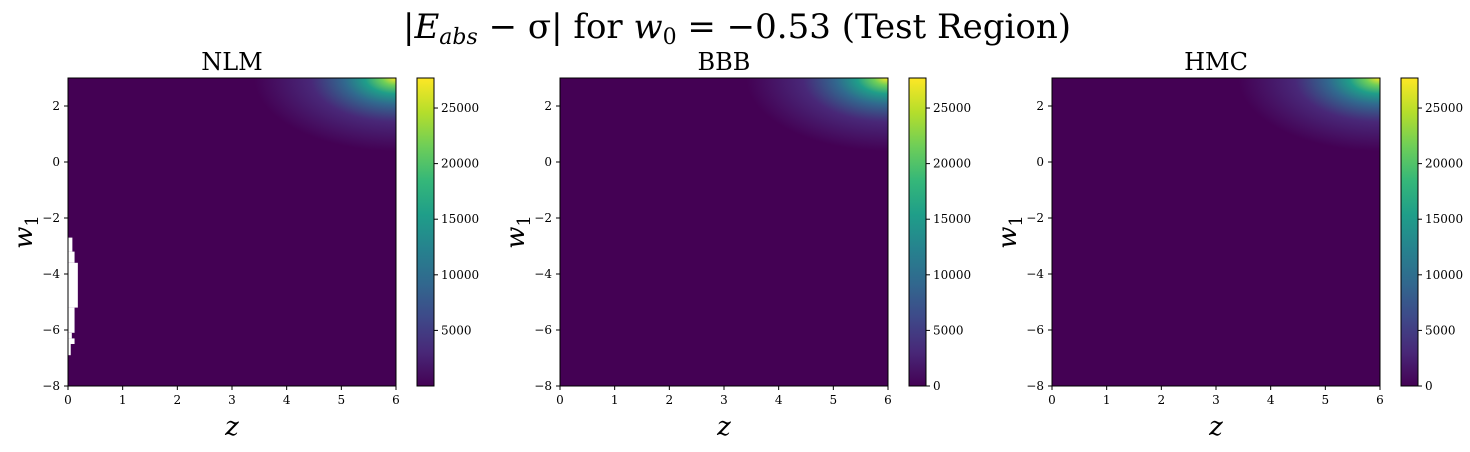 This screenshot has height=452, width=1470. I want to click on figure-title: |Eabs − σ| for w0 = −0.53 (Test Region), so click(737, 28).